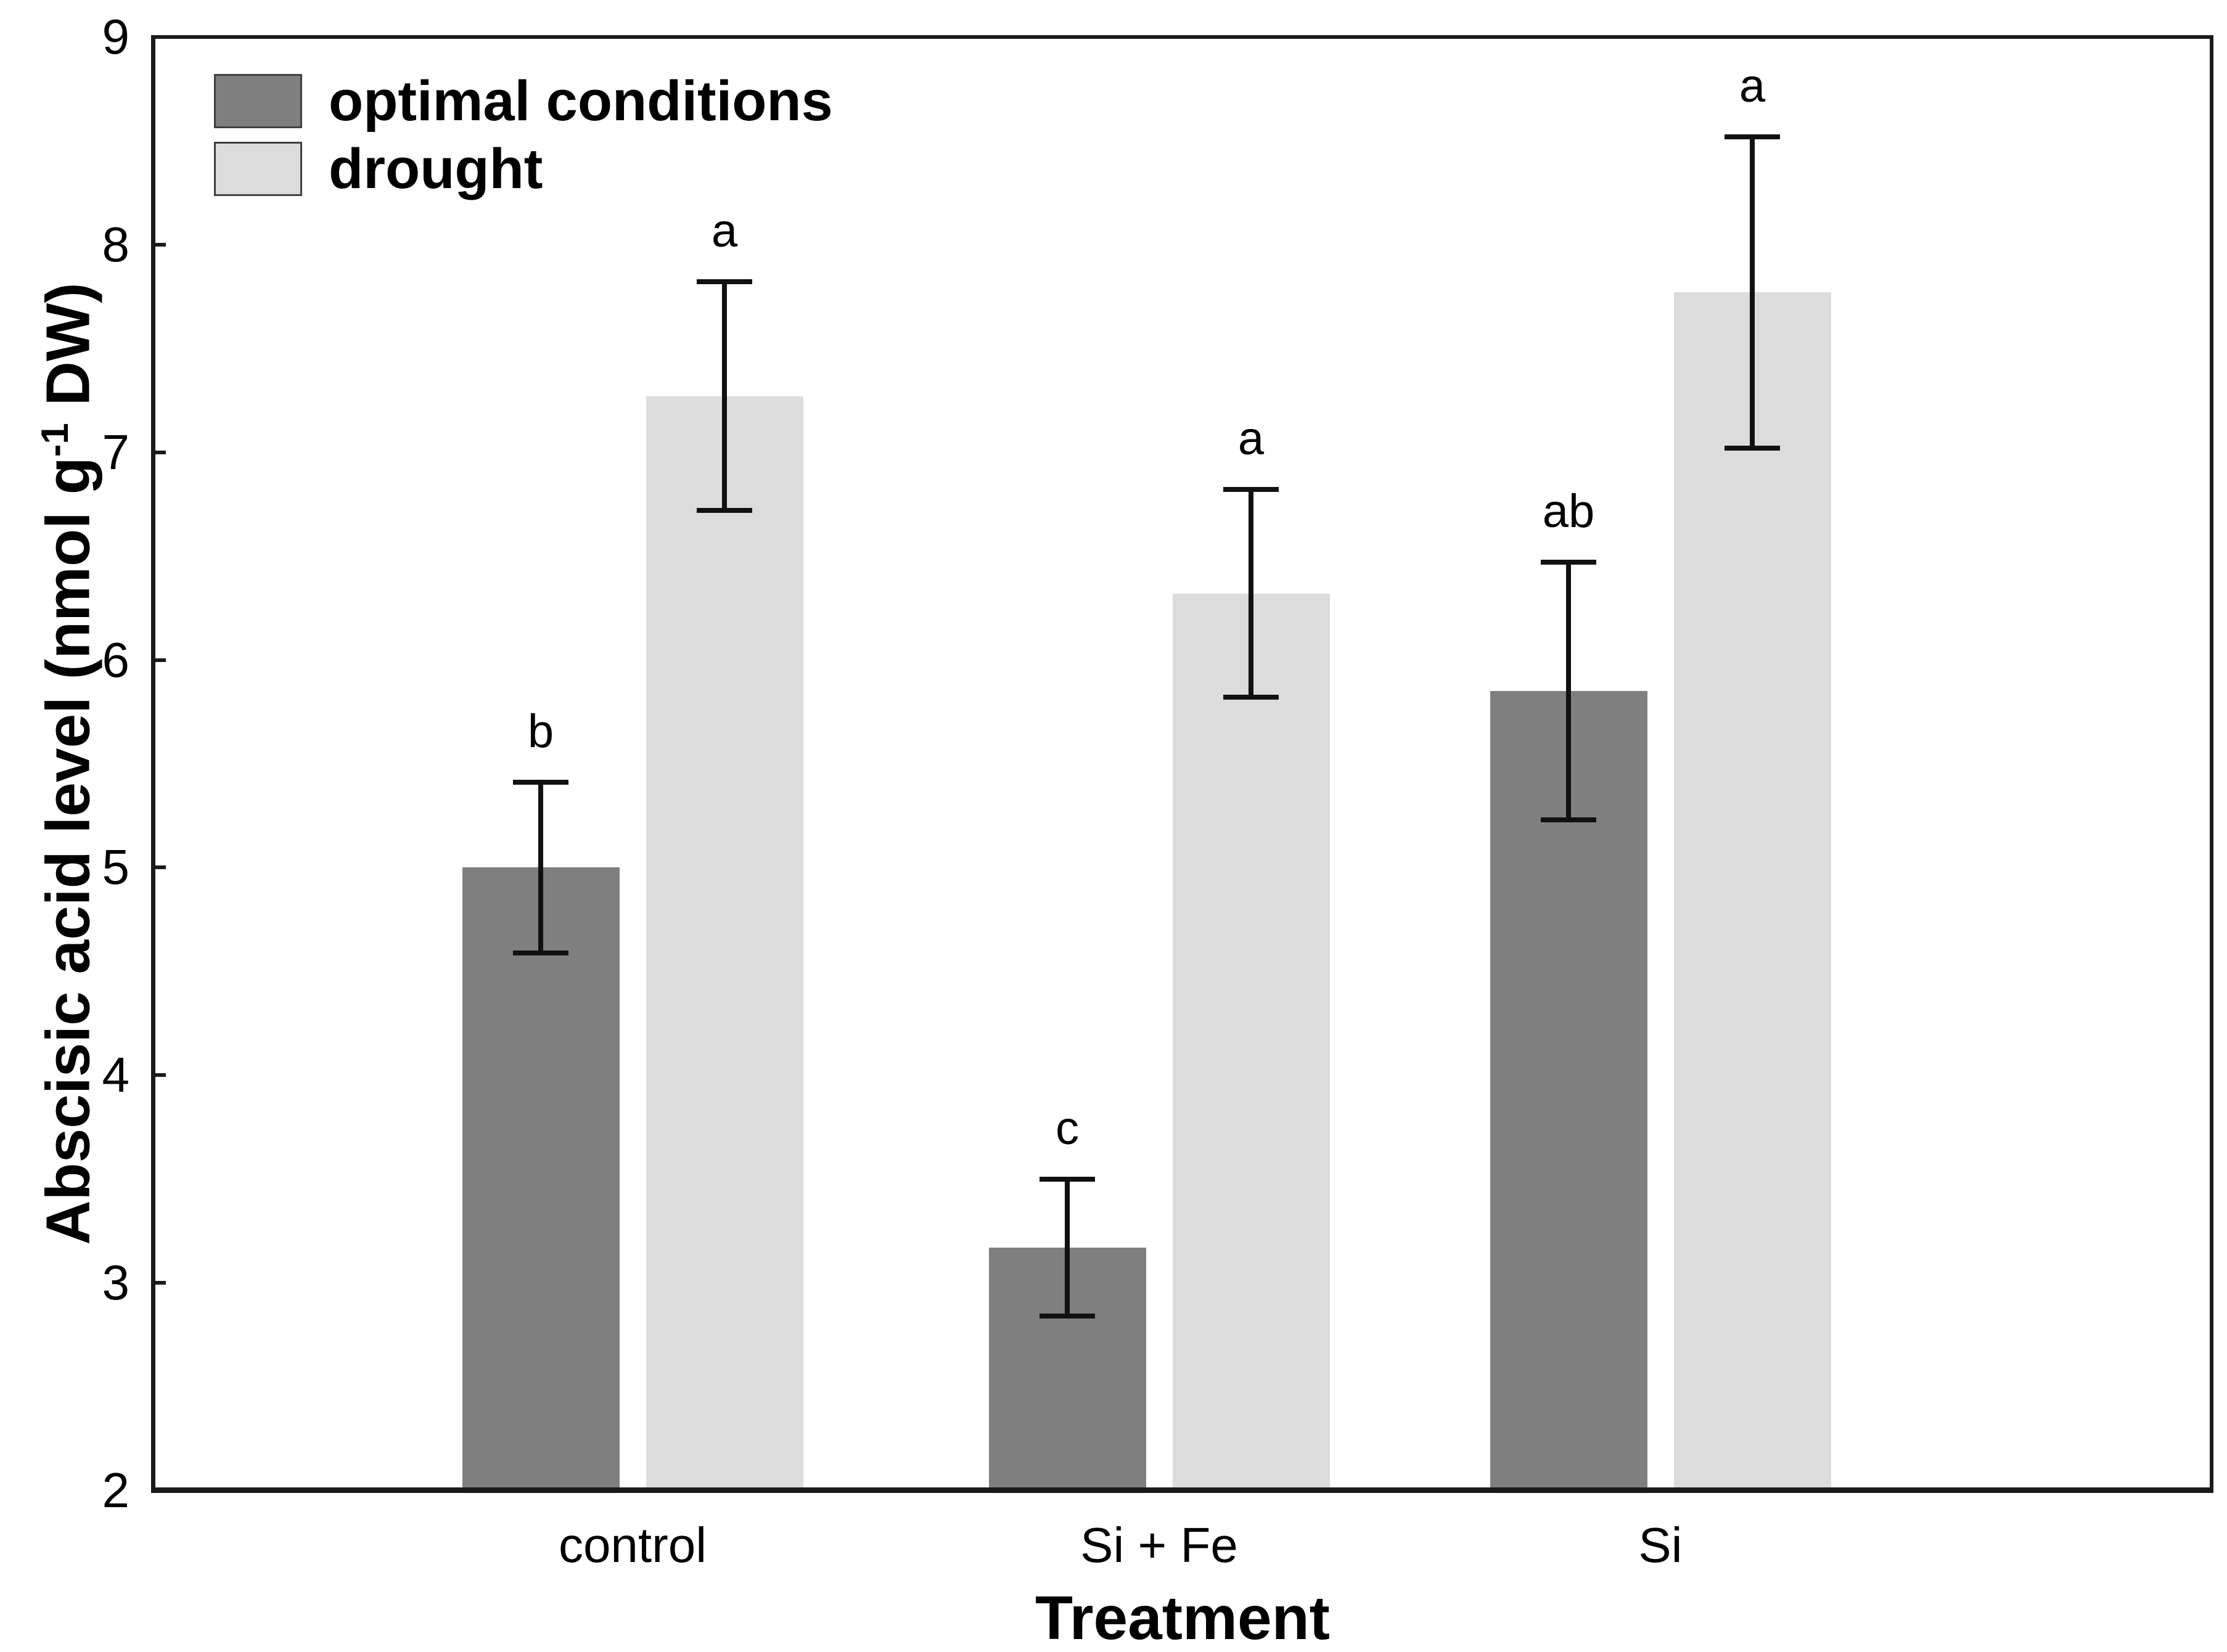  I want to click on significance-letter: ab, so click(1568, 511).